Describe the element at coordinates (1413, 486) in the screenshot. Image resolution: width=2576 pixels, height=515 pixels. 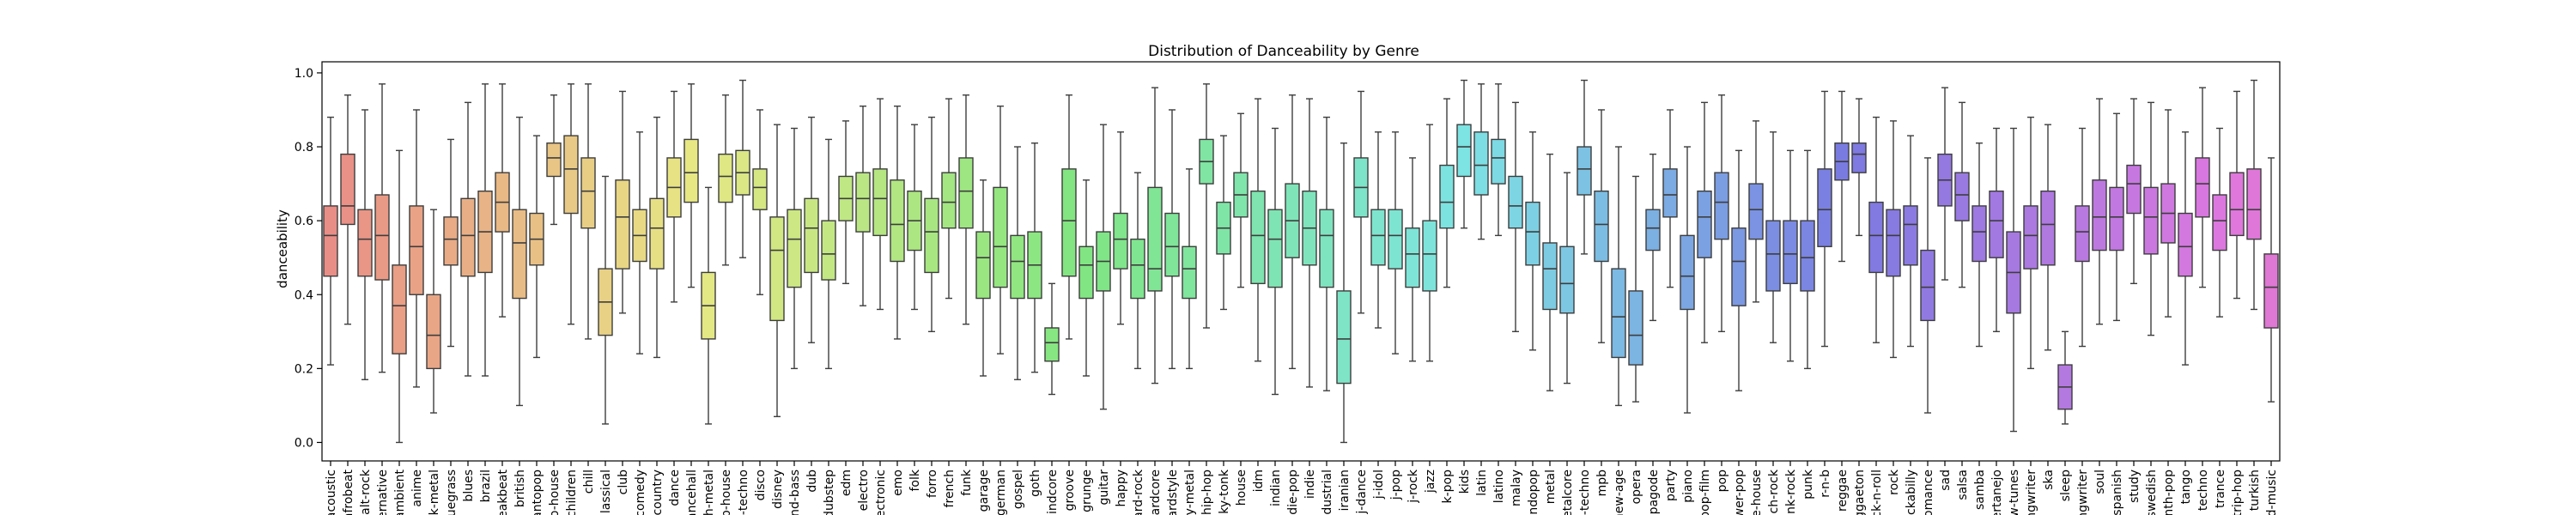
I see `x-tick-label: j-rock` at that location.